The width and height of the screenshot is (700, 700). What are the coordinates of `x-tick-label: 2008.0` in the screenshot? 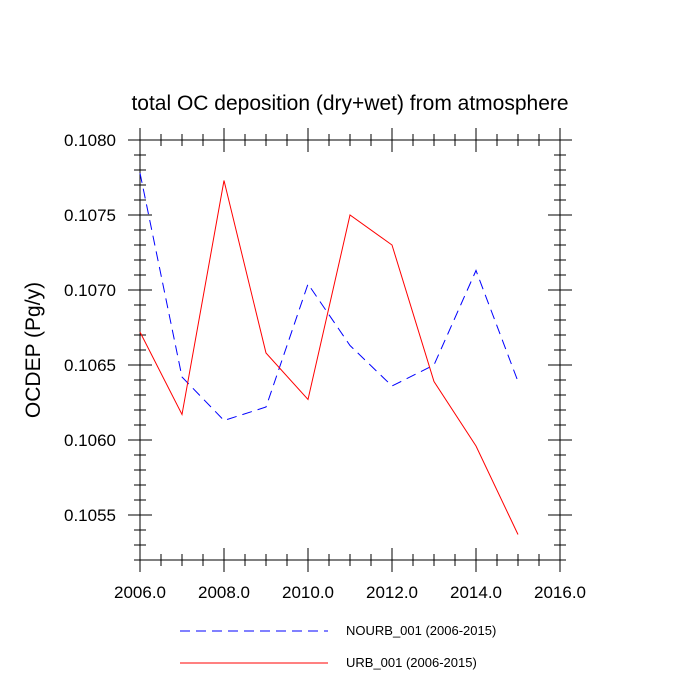 It's located at (224, 592).